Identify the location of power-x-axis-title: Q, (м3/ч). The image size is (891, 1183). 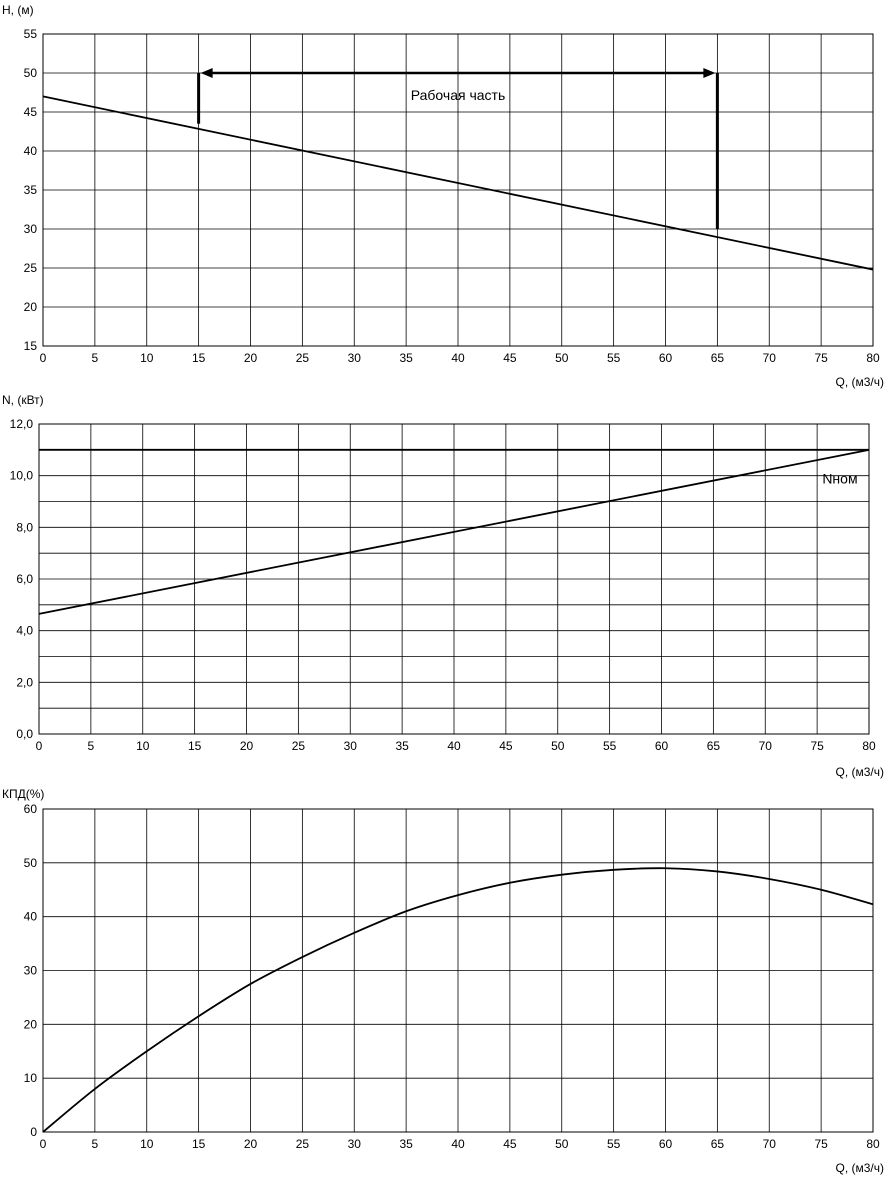
(859, 772).